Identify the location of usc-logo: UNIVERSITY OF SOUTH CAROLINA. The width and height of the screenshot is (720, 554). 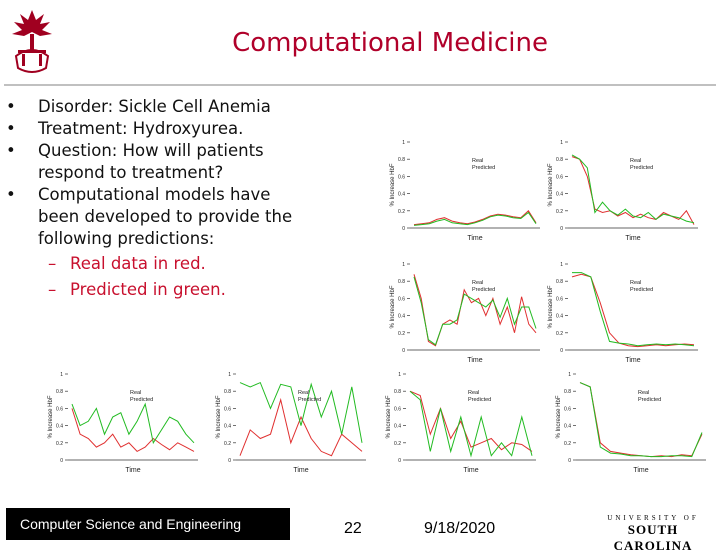
(653, 534).